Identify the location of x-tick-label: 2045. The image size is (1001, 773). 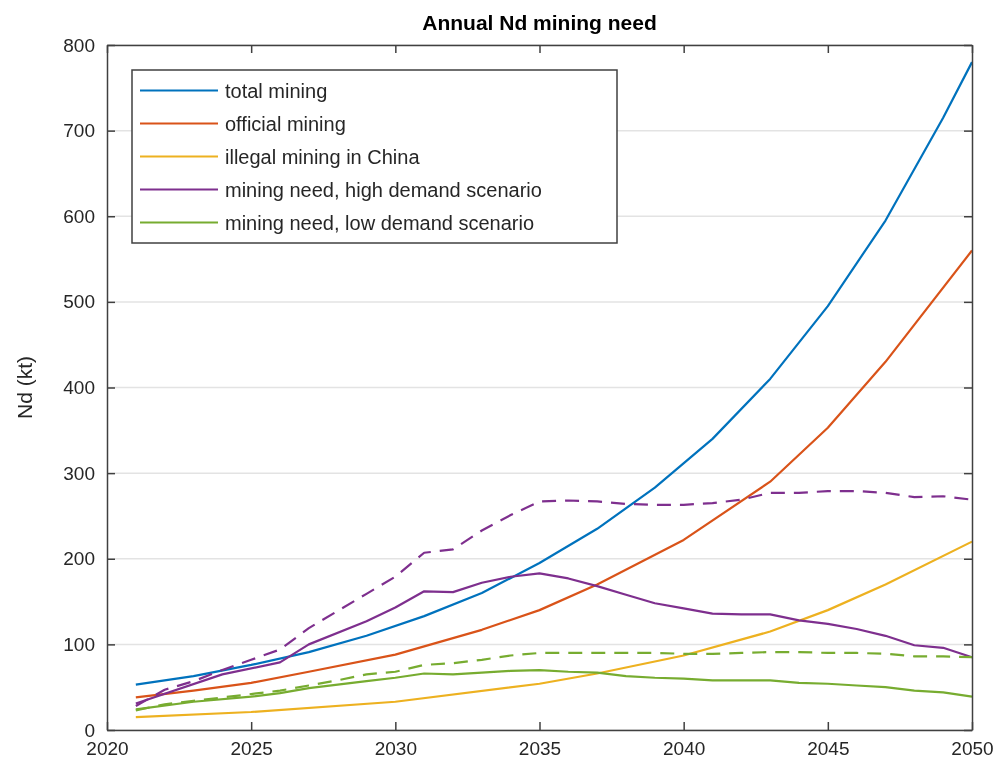
(828, 749).